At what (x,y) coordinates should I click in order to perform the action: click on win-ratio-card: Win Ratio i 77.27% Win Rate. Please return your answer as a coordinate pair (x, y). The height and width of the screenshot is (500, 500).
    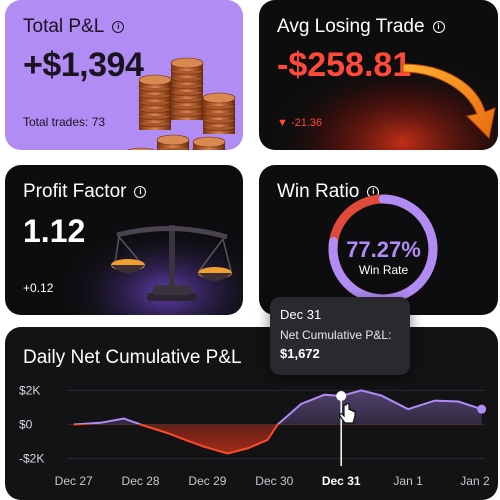
    Looking at the image, I should click on (378, 240).